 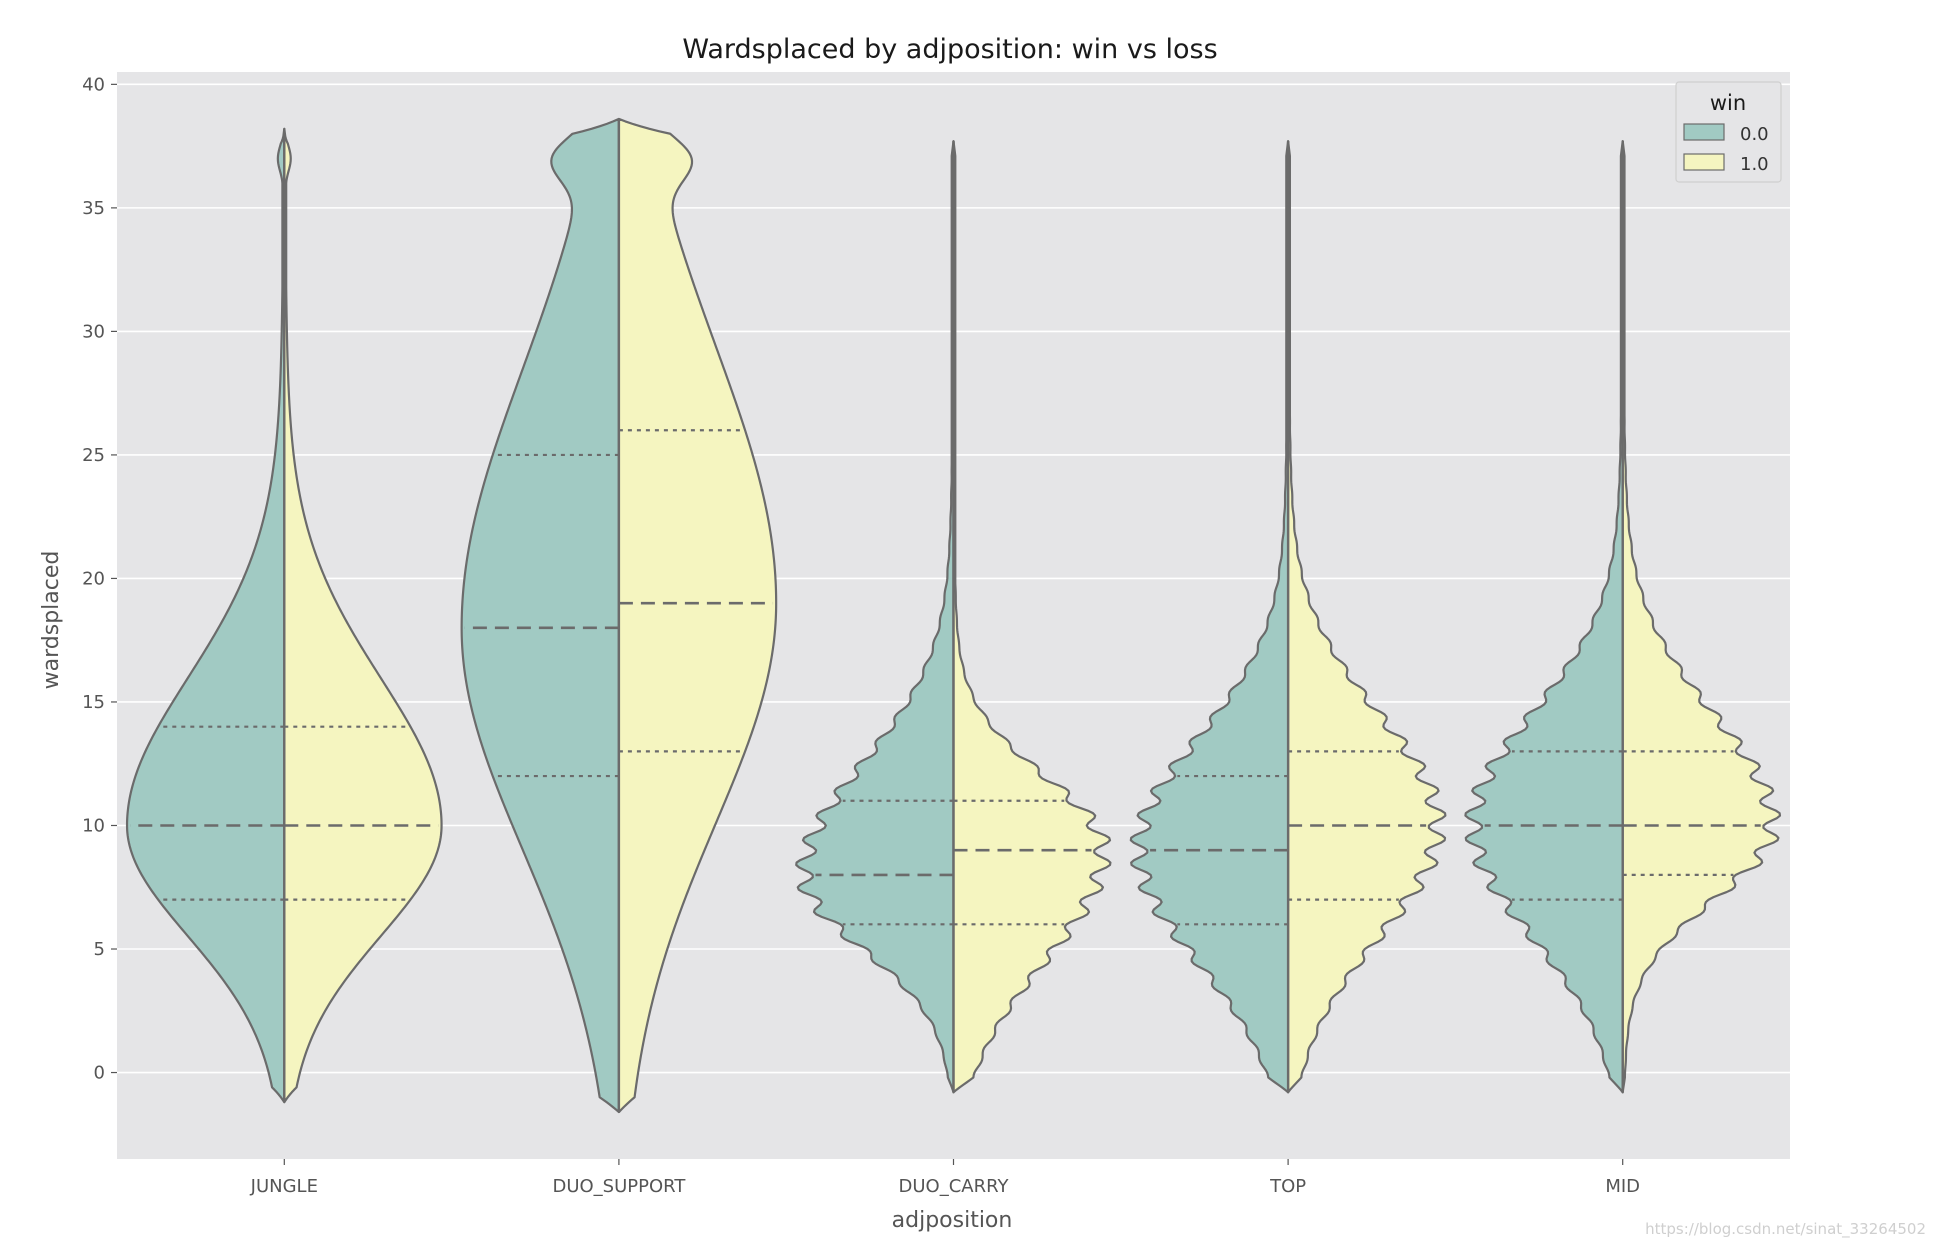 I want to click on violin-top, so click(x=1288, y=617).